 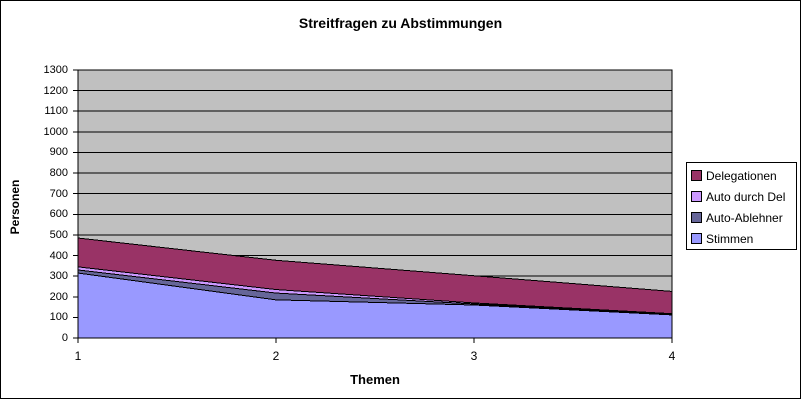 What do you see at coordinates (696, 238) in the screenshot?
I see `legend-swatch-stimmen` at bounding box center [696, 238].